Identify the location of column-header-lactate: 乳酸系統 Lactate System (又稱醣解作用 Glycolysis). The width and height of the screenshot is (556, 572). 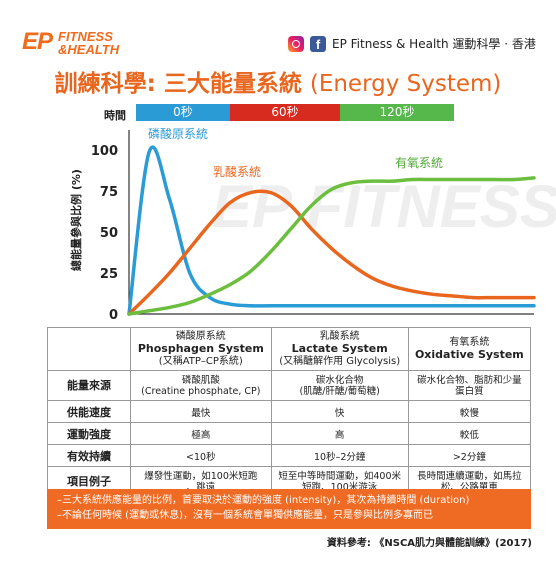
(339, 349).